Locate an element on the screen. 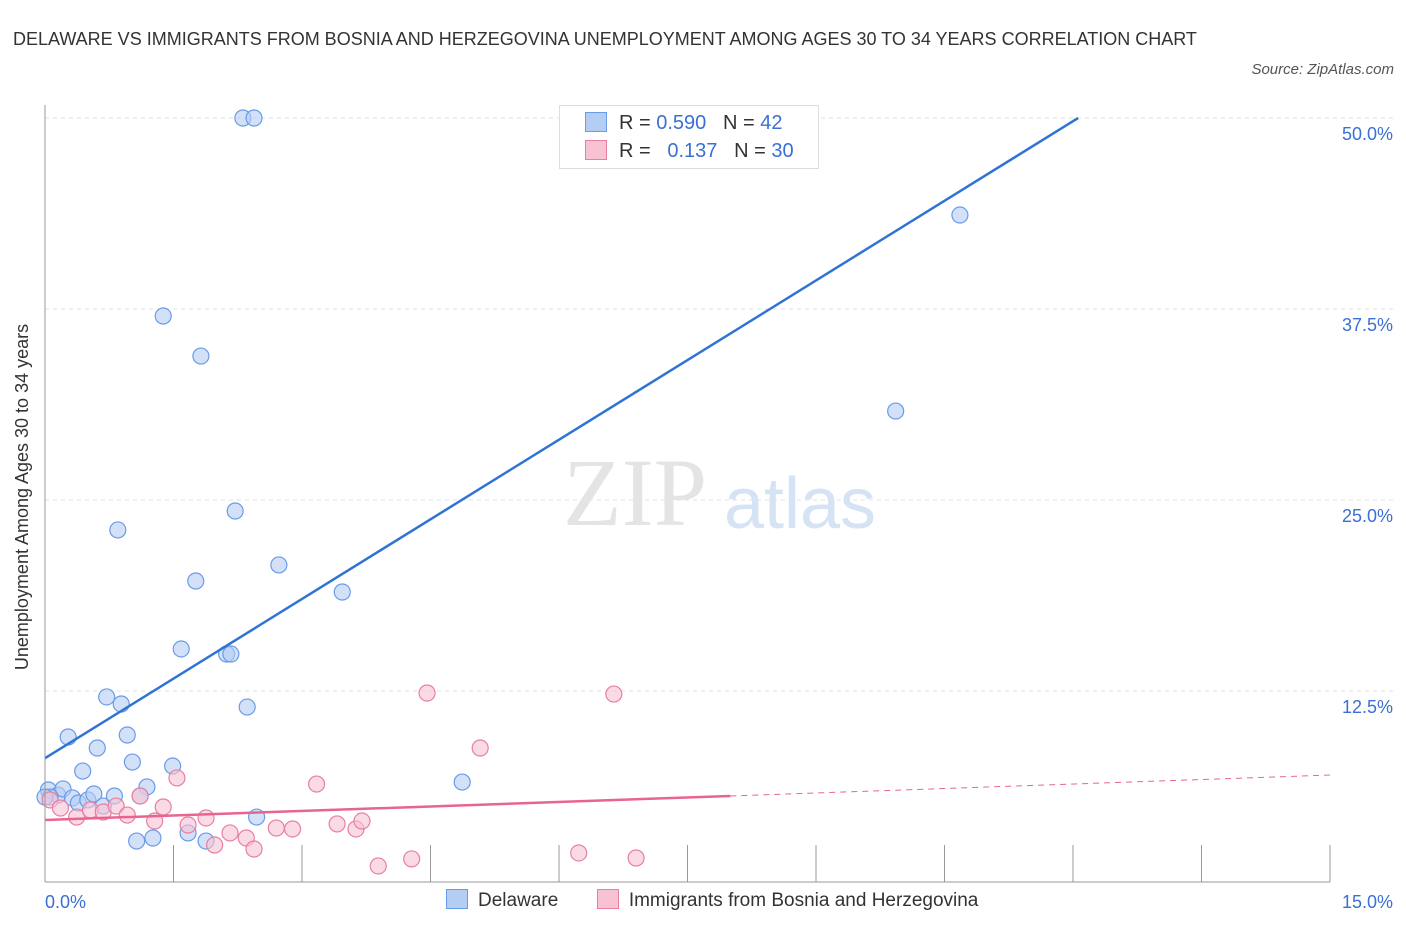  y-tick-label: 12.5% is located at coordinates (1367, 707).